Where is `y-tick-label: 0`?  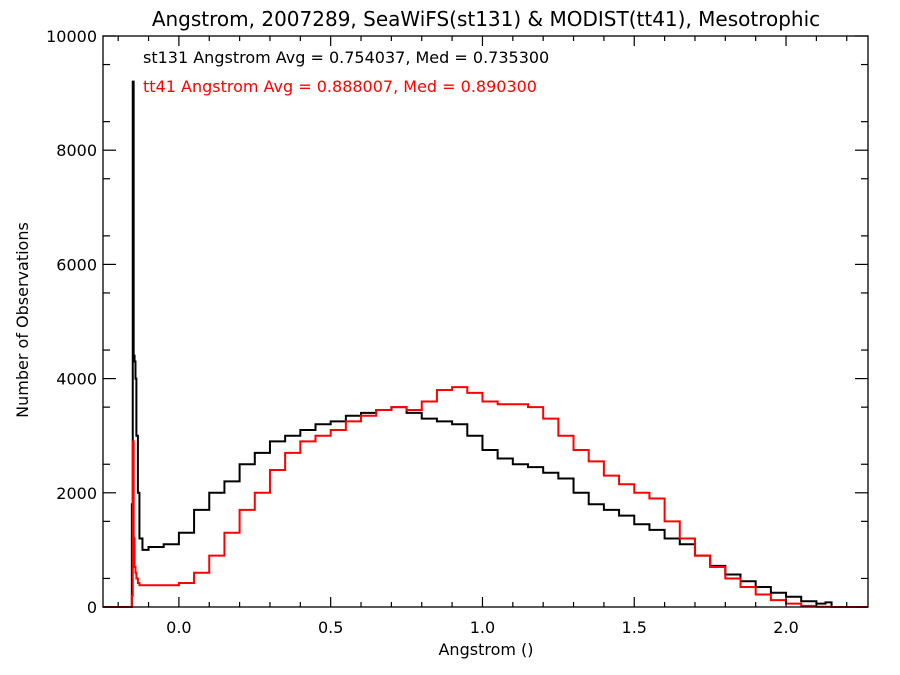 y-tick-label: 0 is located at coordinates (92, 607).